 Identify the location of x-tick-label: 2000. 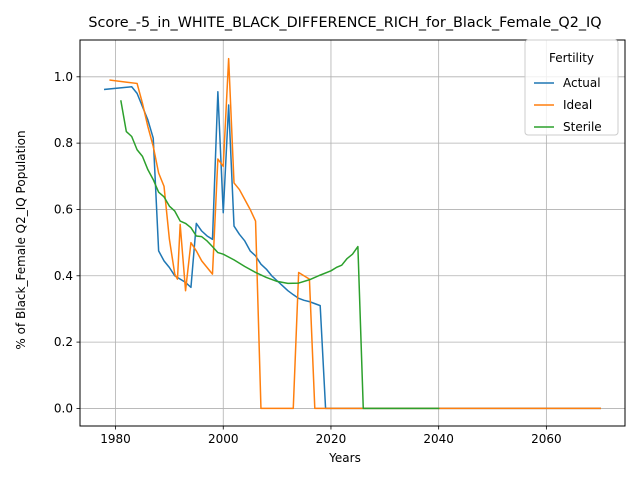
(223, 439).